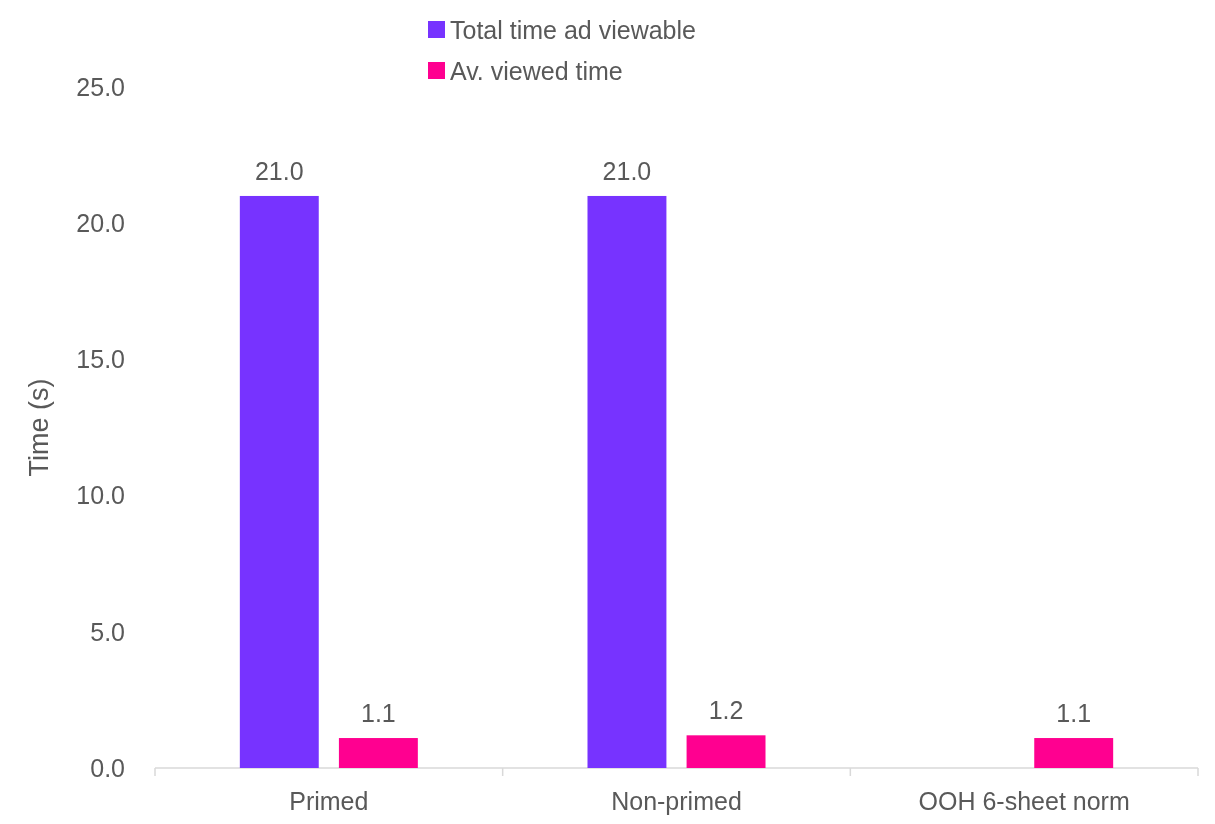  What do you see at coordinates (107, 767) in the screenshot?
I see `y-tick-label: 0.0` at bounding box center [107, 767].